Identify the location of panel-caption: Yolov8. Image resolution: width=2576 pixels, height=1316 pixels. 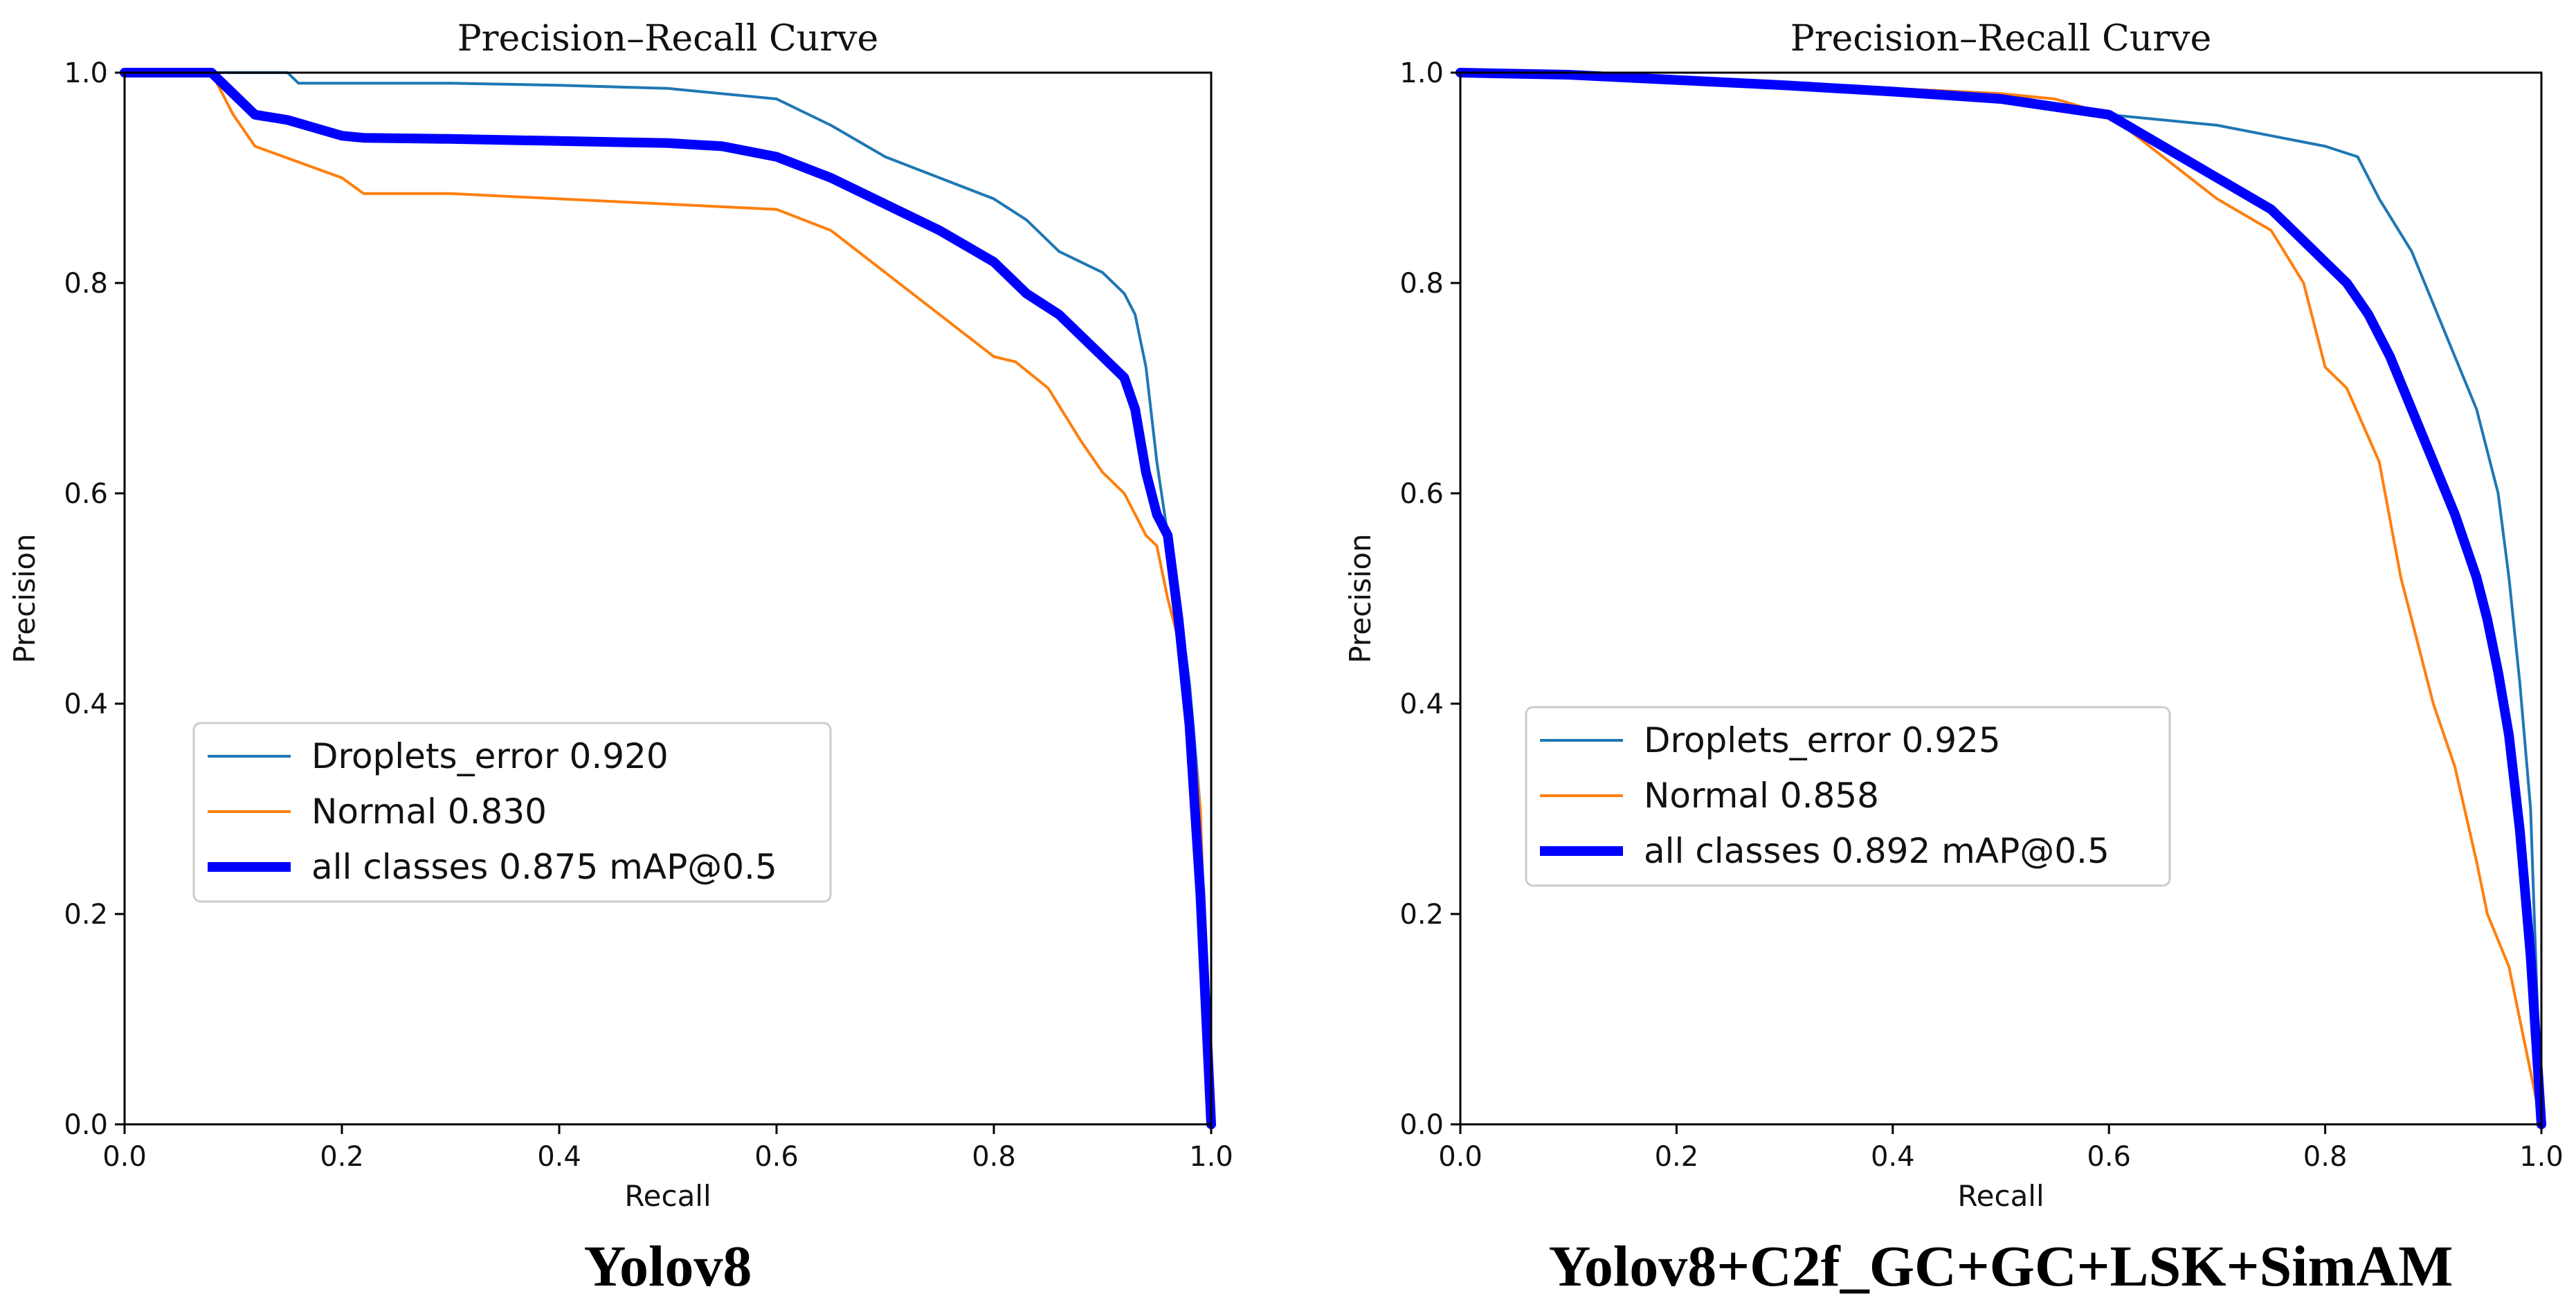
(668, 1267).